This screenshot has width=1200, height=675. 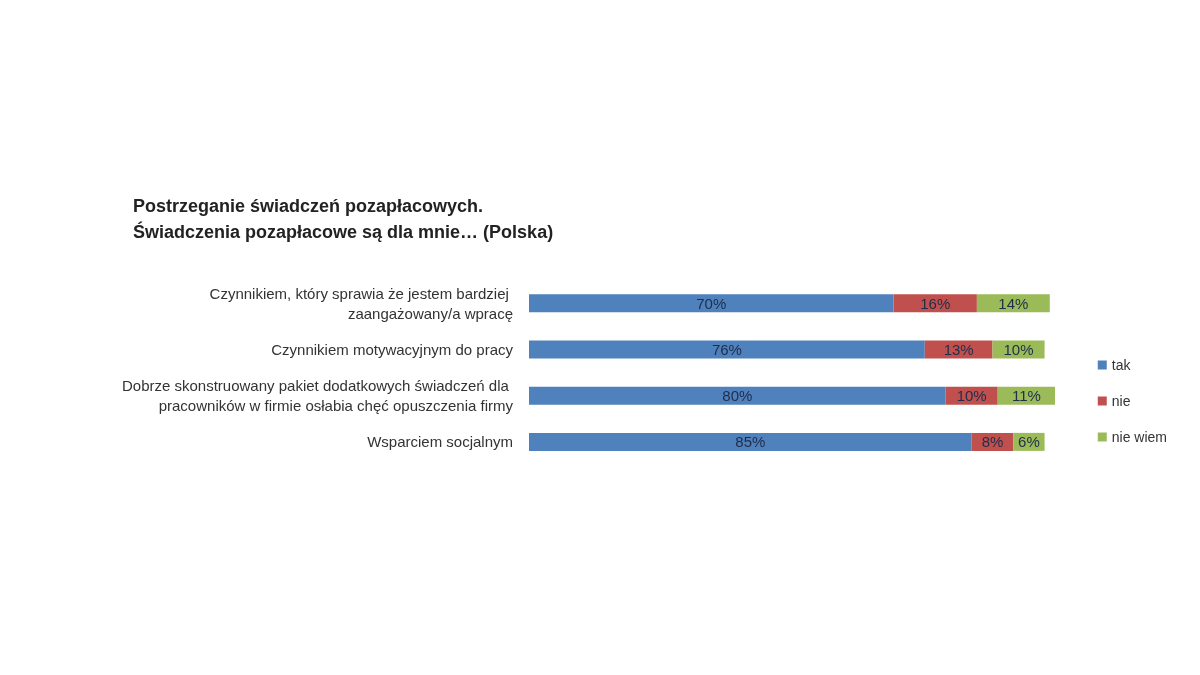 I want to click on y-tick-label: Dobrze skonstruowany pakiet dodatkowych świadczeń dla pracowników w firmie osłabia chęć opuszczenia firmy, so click(x=317, y=396).